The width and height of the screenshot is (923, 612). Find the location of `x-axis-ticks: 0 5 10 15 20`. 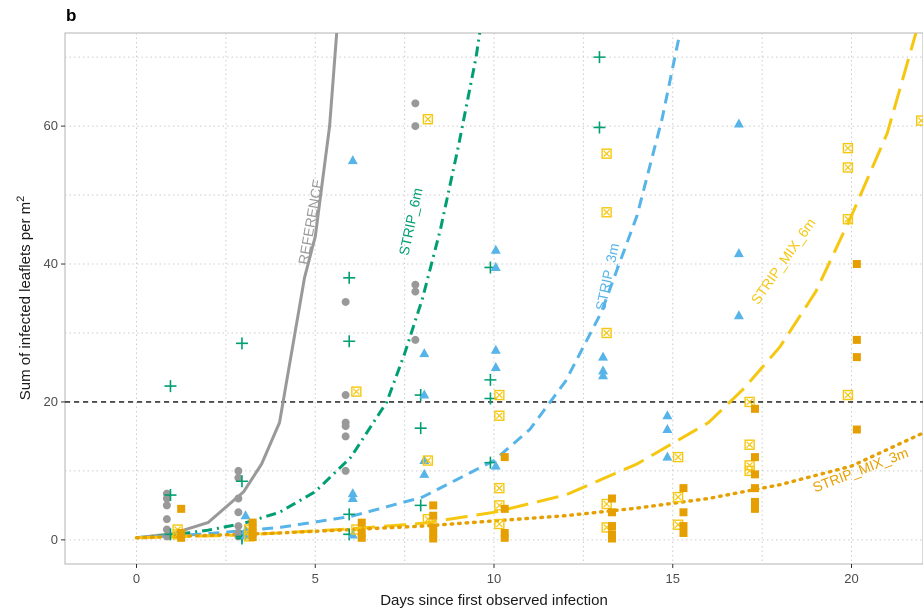

x-axis-ticks: 0 5 10 15 20 is located at coordinates (496, 575).